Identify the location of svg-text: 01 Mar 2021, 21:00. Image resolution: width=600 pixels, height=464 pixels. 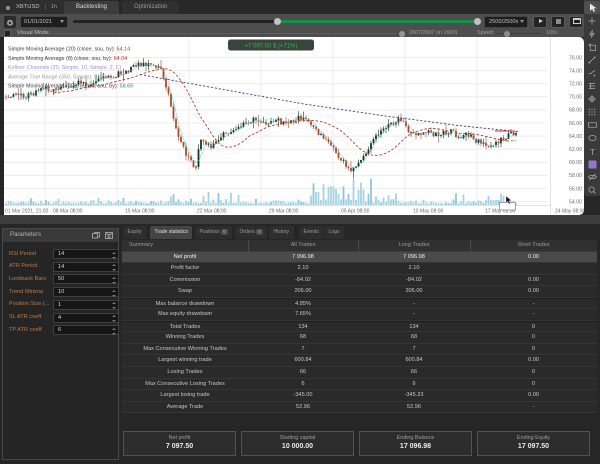
(27, 212).